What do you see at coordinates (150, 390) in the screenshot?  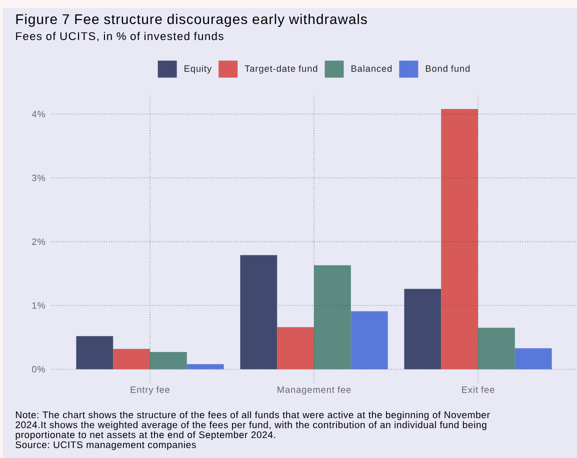 I see `x-tick-label: Entry fee` at bounding box center [150, 390].